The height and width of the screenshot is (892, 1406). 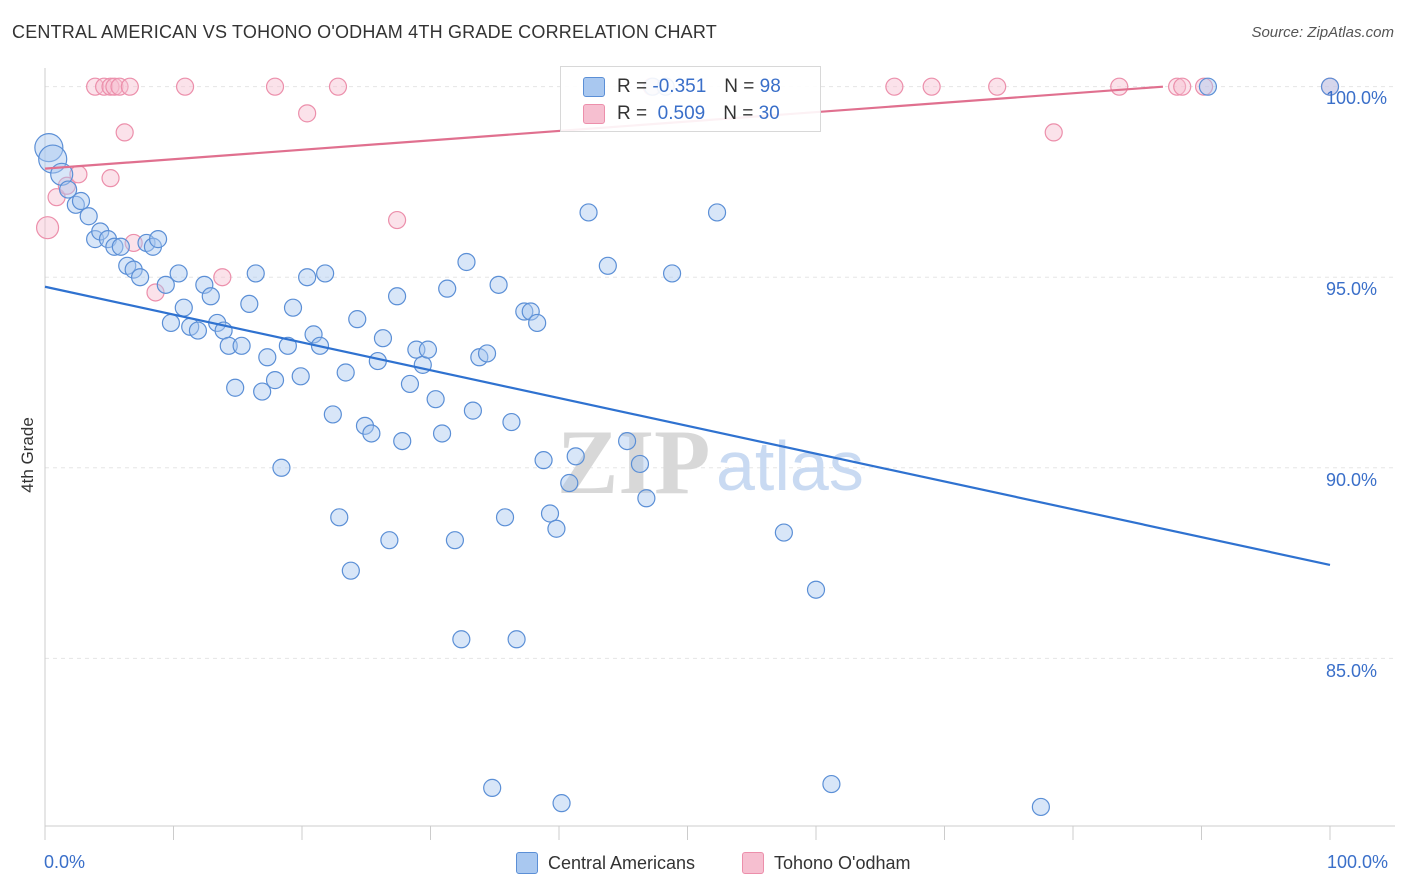 I want to click on y-tick-label-85: 85.0%, so click(x=1352, y=671).